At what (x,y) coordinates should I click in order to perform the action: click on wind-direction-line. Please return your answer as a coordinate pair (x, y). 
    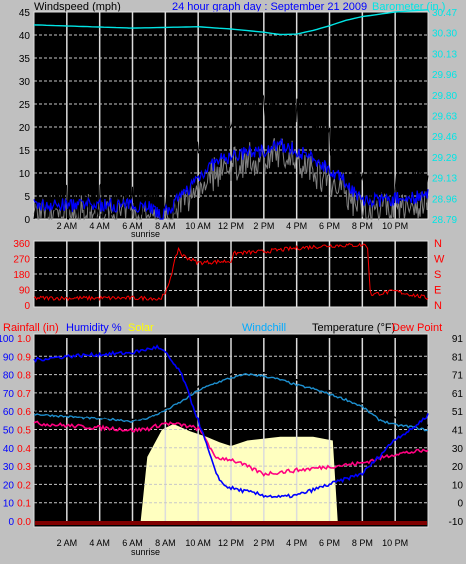
    Looking at the image, I should click on (231, 272).